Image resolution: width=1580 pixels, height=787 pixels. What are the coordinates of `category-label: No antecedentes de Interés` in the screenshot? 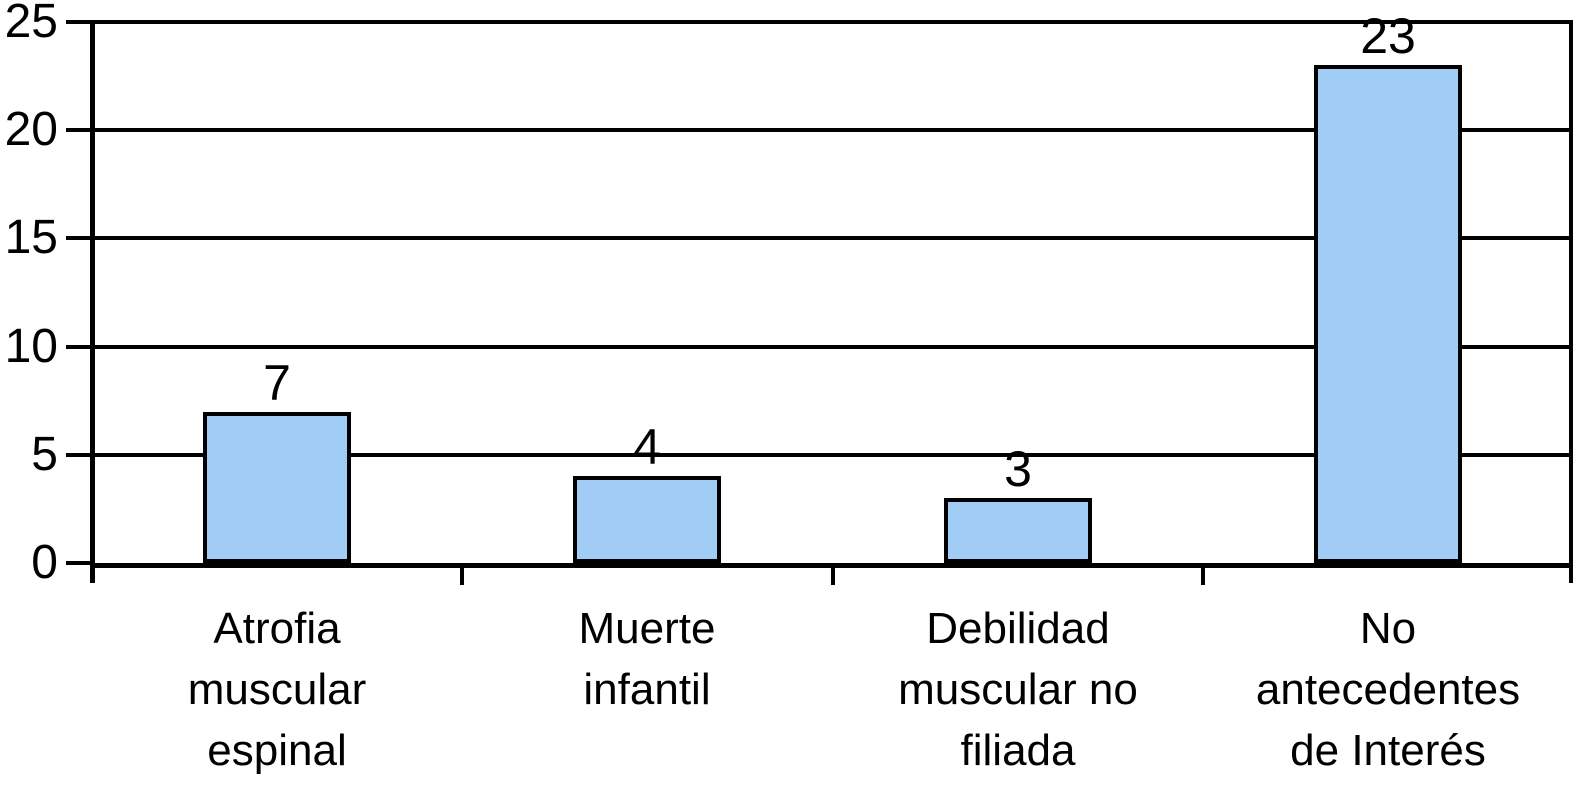 It's located at (1388, 689).